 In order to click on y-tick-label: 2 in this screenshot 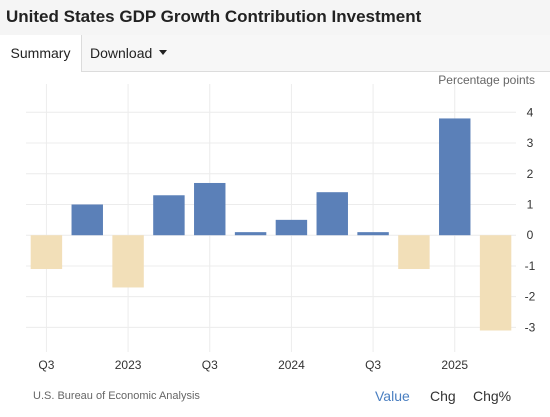, I will do `click(530, 174)`.